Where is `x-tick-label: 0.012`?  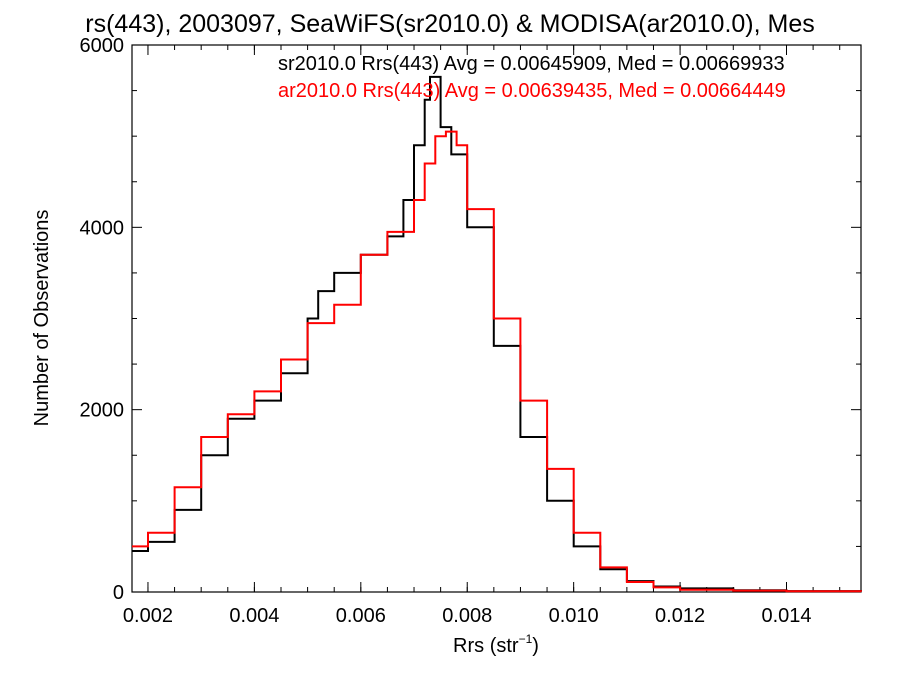 x-tick-label: 0.012 is located at coordinates (680, 616).